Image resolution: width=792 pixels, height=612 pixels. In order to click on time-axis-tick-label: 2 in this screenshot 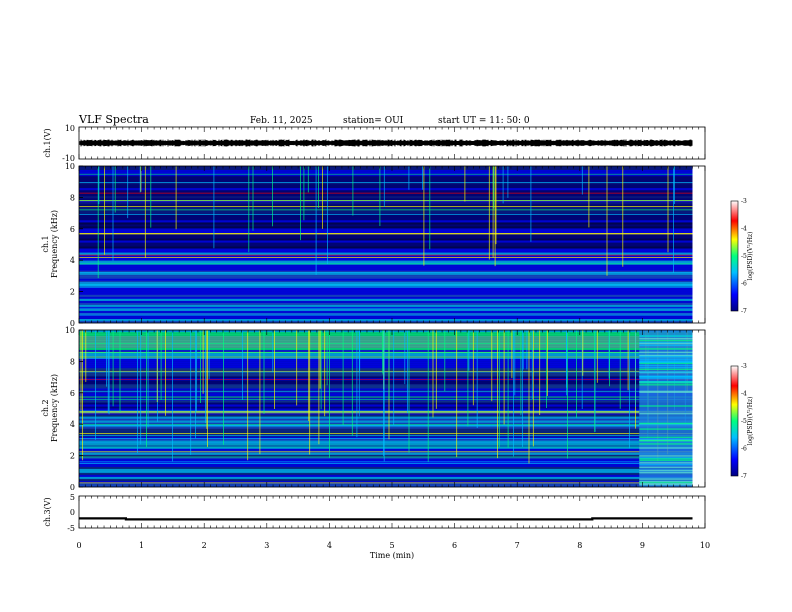, I will do `click(204, 545)`.